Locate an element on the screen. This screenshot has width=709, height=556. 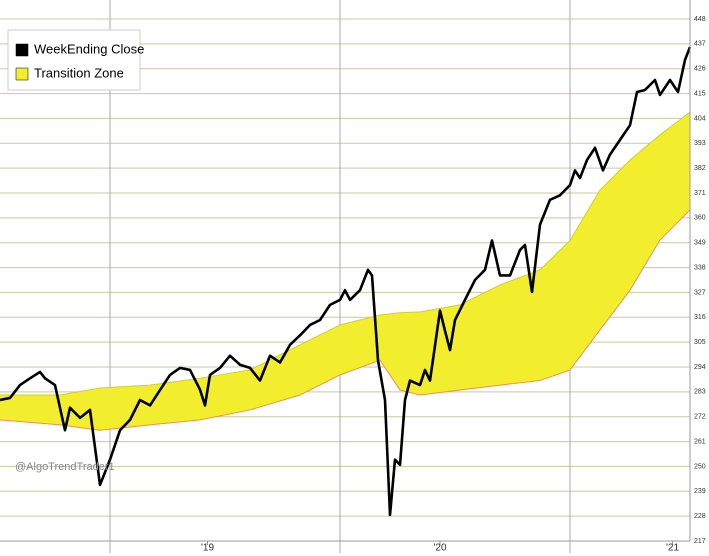
legend-label: WeekEnding Close is located at coordinates (89, 48).